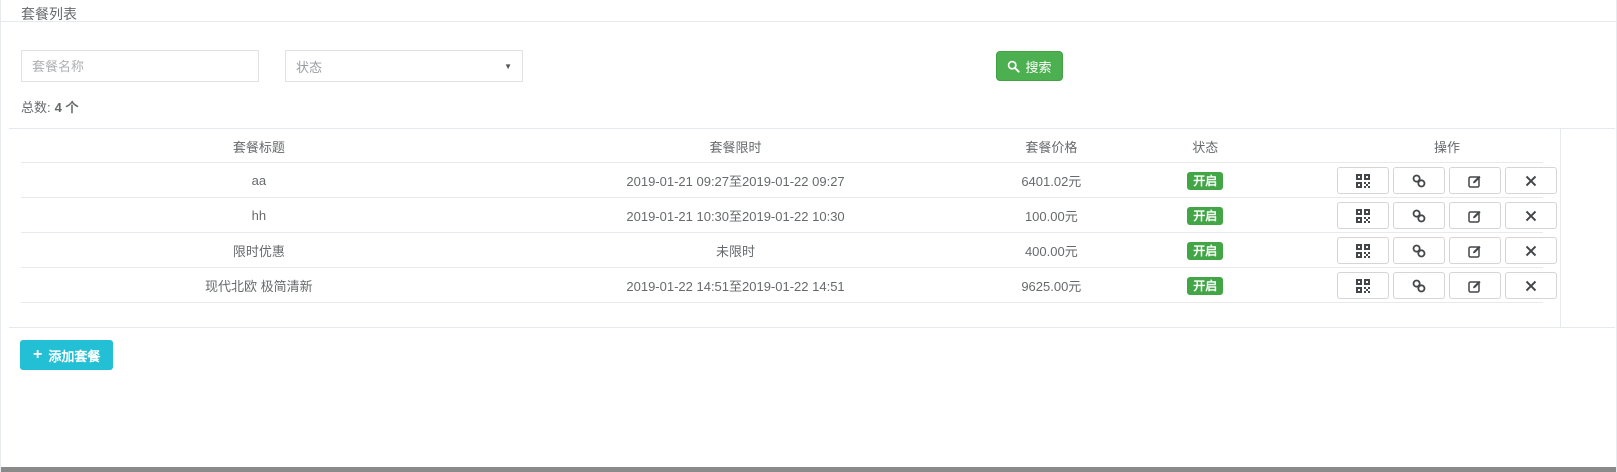 This screenshot has height=472, width=1617. What do you see at coordinates (258, 251) in the screenshot?
I see `cell-title: 限时优惠` at bounding box center [258, 251].